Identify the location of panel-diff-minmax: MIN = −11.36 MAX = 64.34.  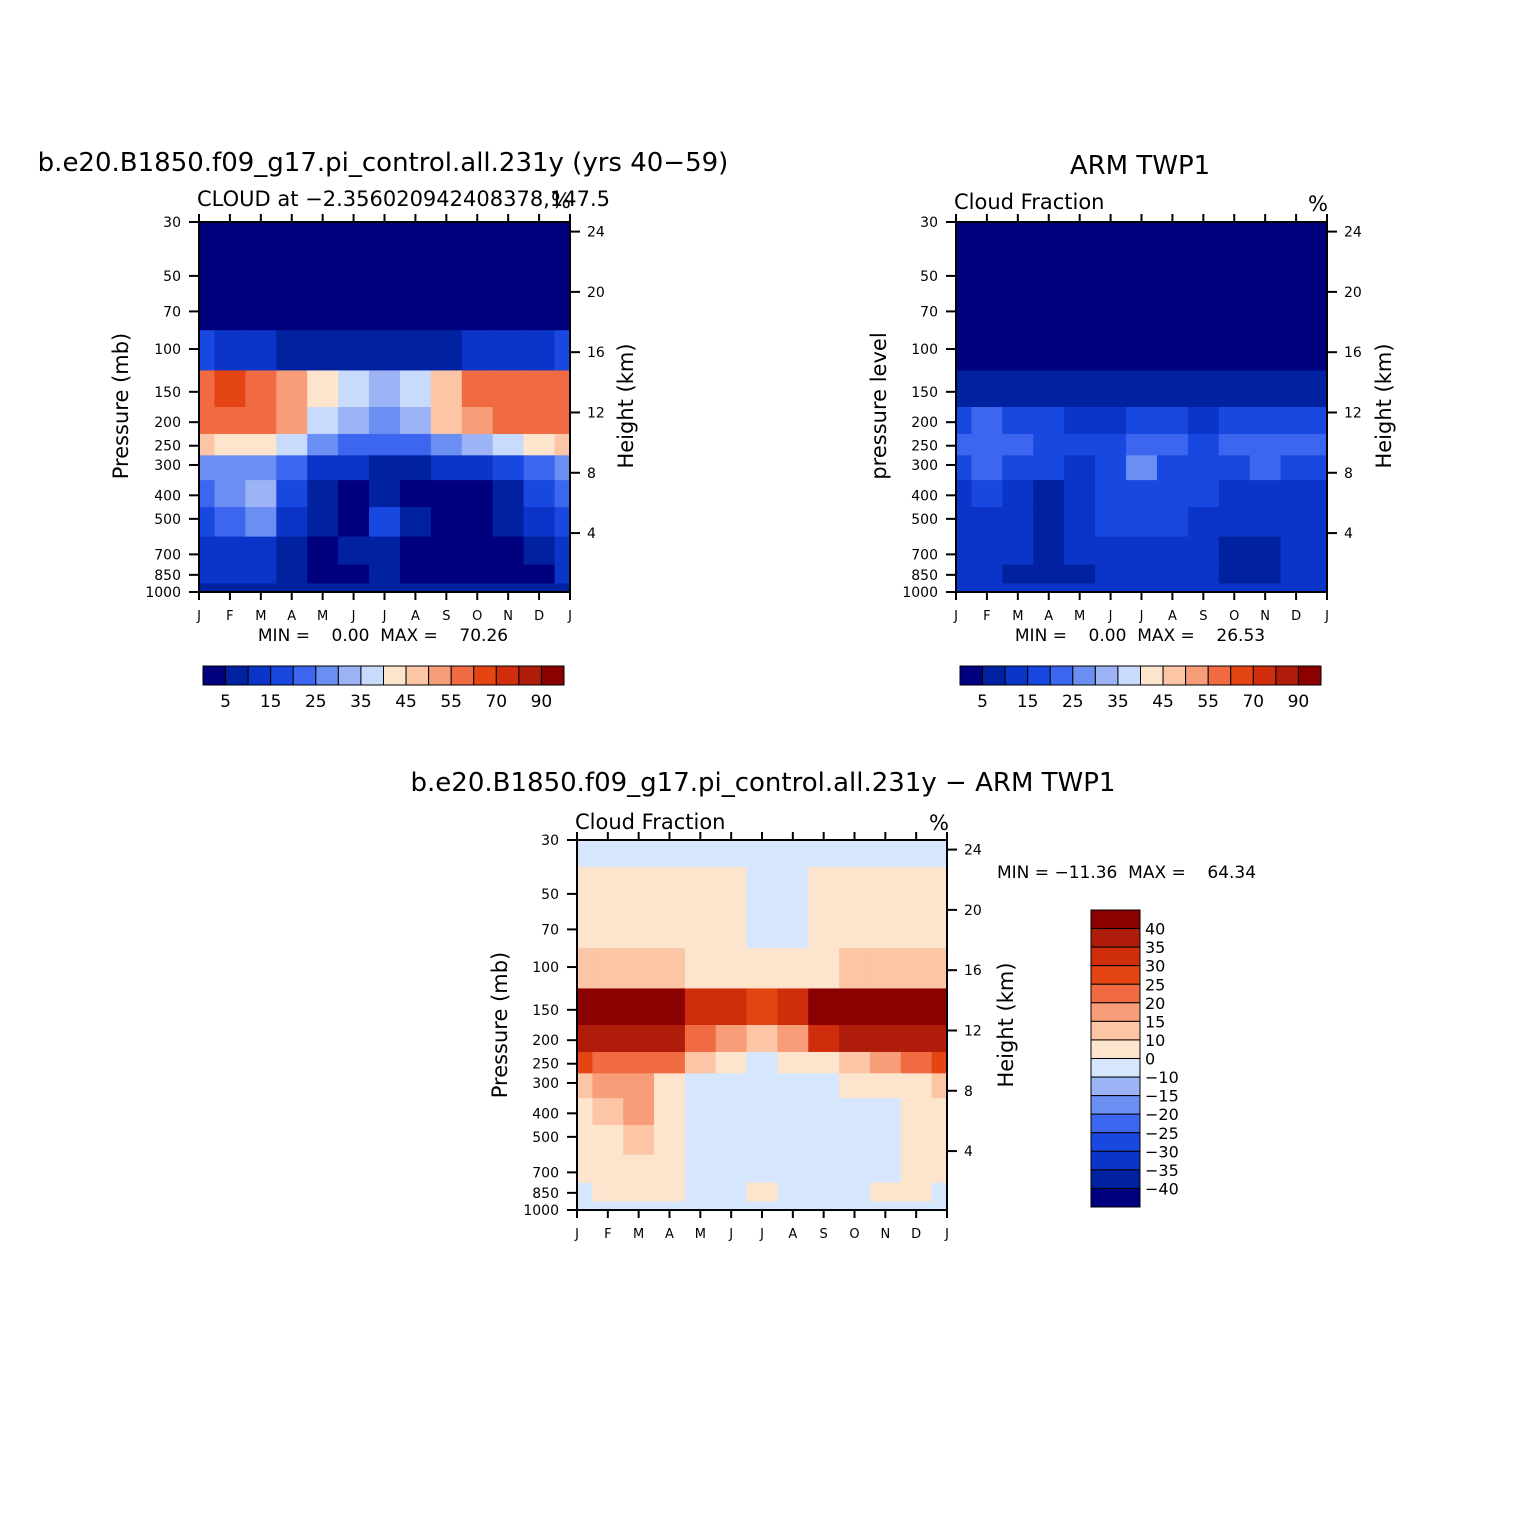
(1126, 873).